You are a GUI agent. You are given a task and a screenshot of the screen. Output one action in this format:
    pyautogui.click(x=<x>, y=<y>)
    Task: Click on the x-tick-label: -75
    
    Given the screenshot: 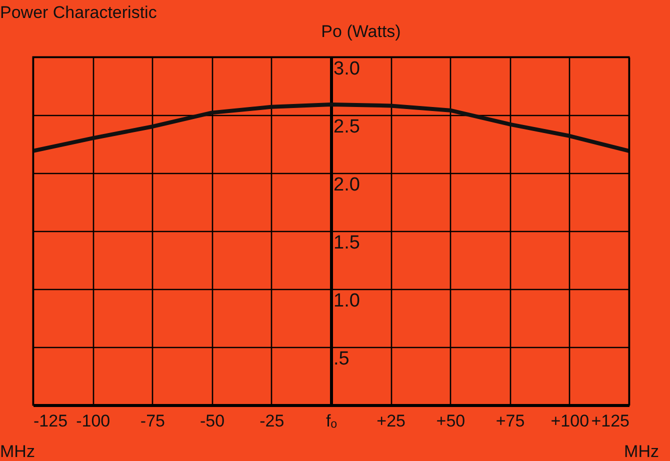 What is the action you would take?
    pyautogui.click(x=152, y=421)
    